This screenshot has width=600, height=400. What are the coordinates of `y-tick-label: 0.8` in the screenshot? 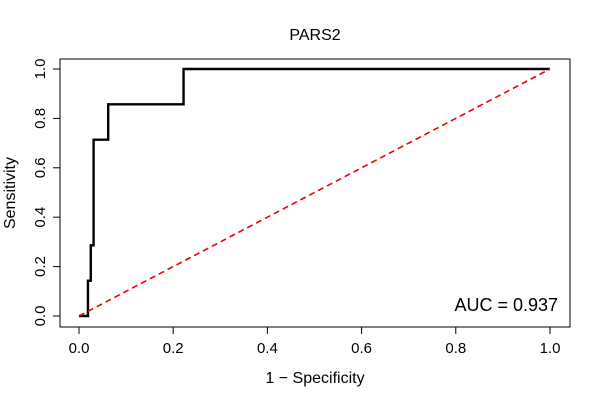 It's located at (40, 118).